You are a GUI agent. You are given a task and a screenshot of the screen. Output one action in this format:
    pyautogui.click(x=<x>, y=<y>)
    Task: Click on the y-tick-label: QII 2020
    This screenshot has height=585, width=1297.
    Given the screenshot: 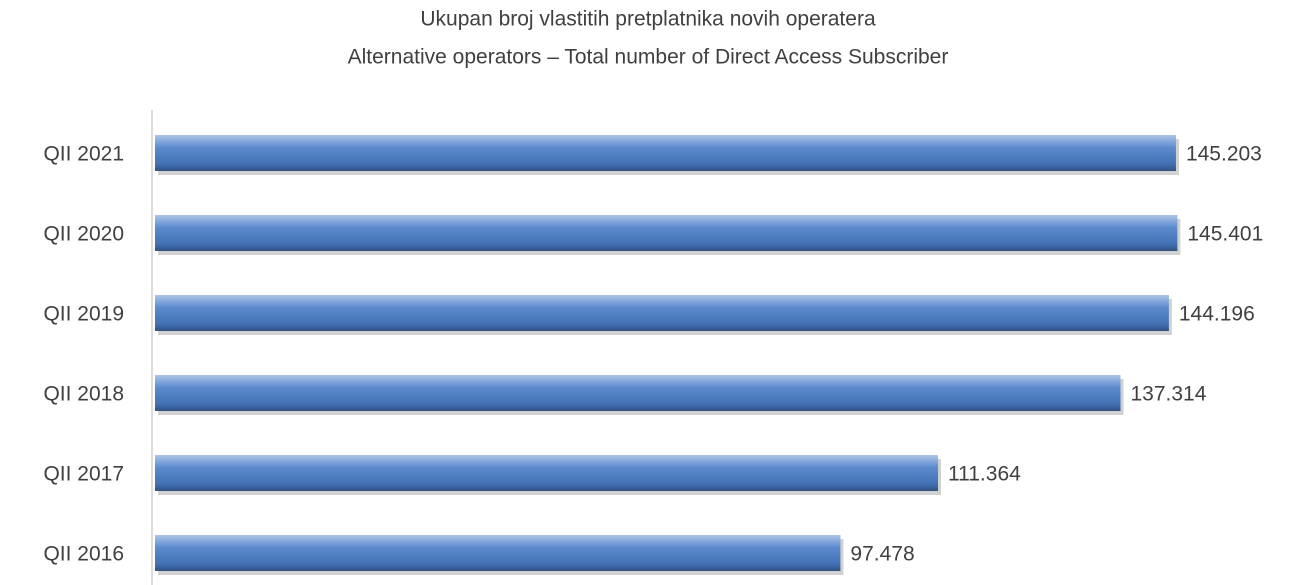 What is the action you would take?
    pyautogui.click(x=83, y=234)
    